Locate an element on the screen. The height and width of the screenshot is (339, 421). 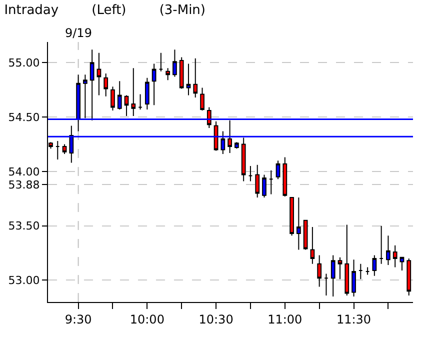
y-tick-label: 55.00 is located at coordinates (24, 63).